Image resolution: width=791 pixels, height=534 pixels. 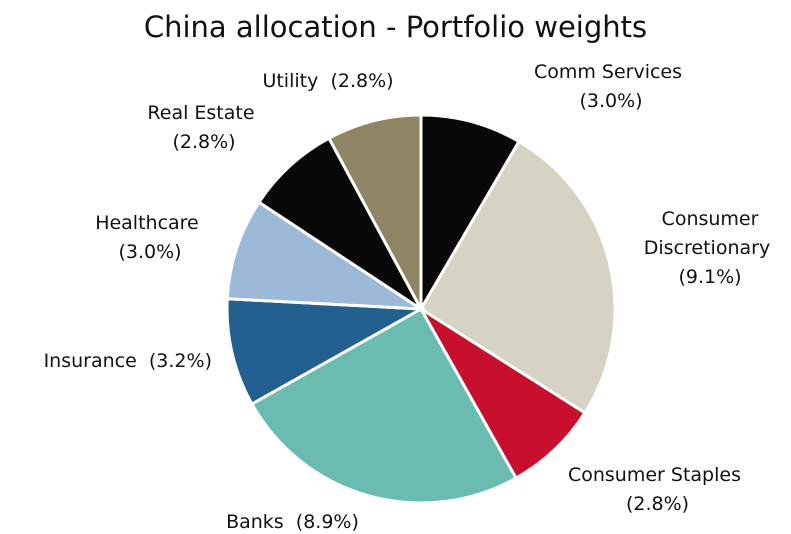 I want to click on value-label: (8.9%), so click(x=327, y=522).